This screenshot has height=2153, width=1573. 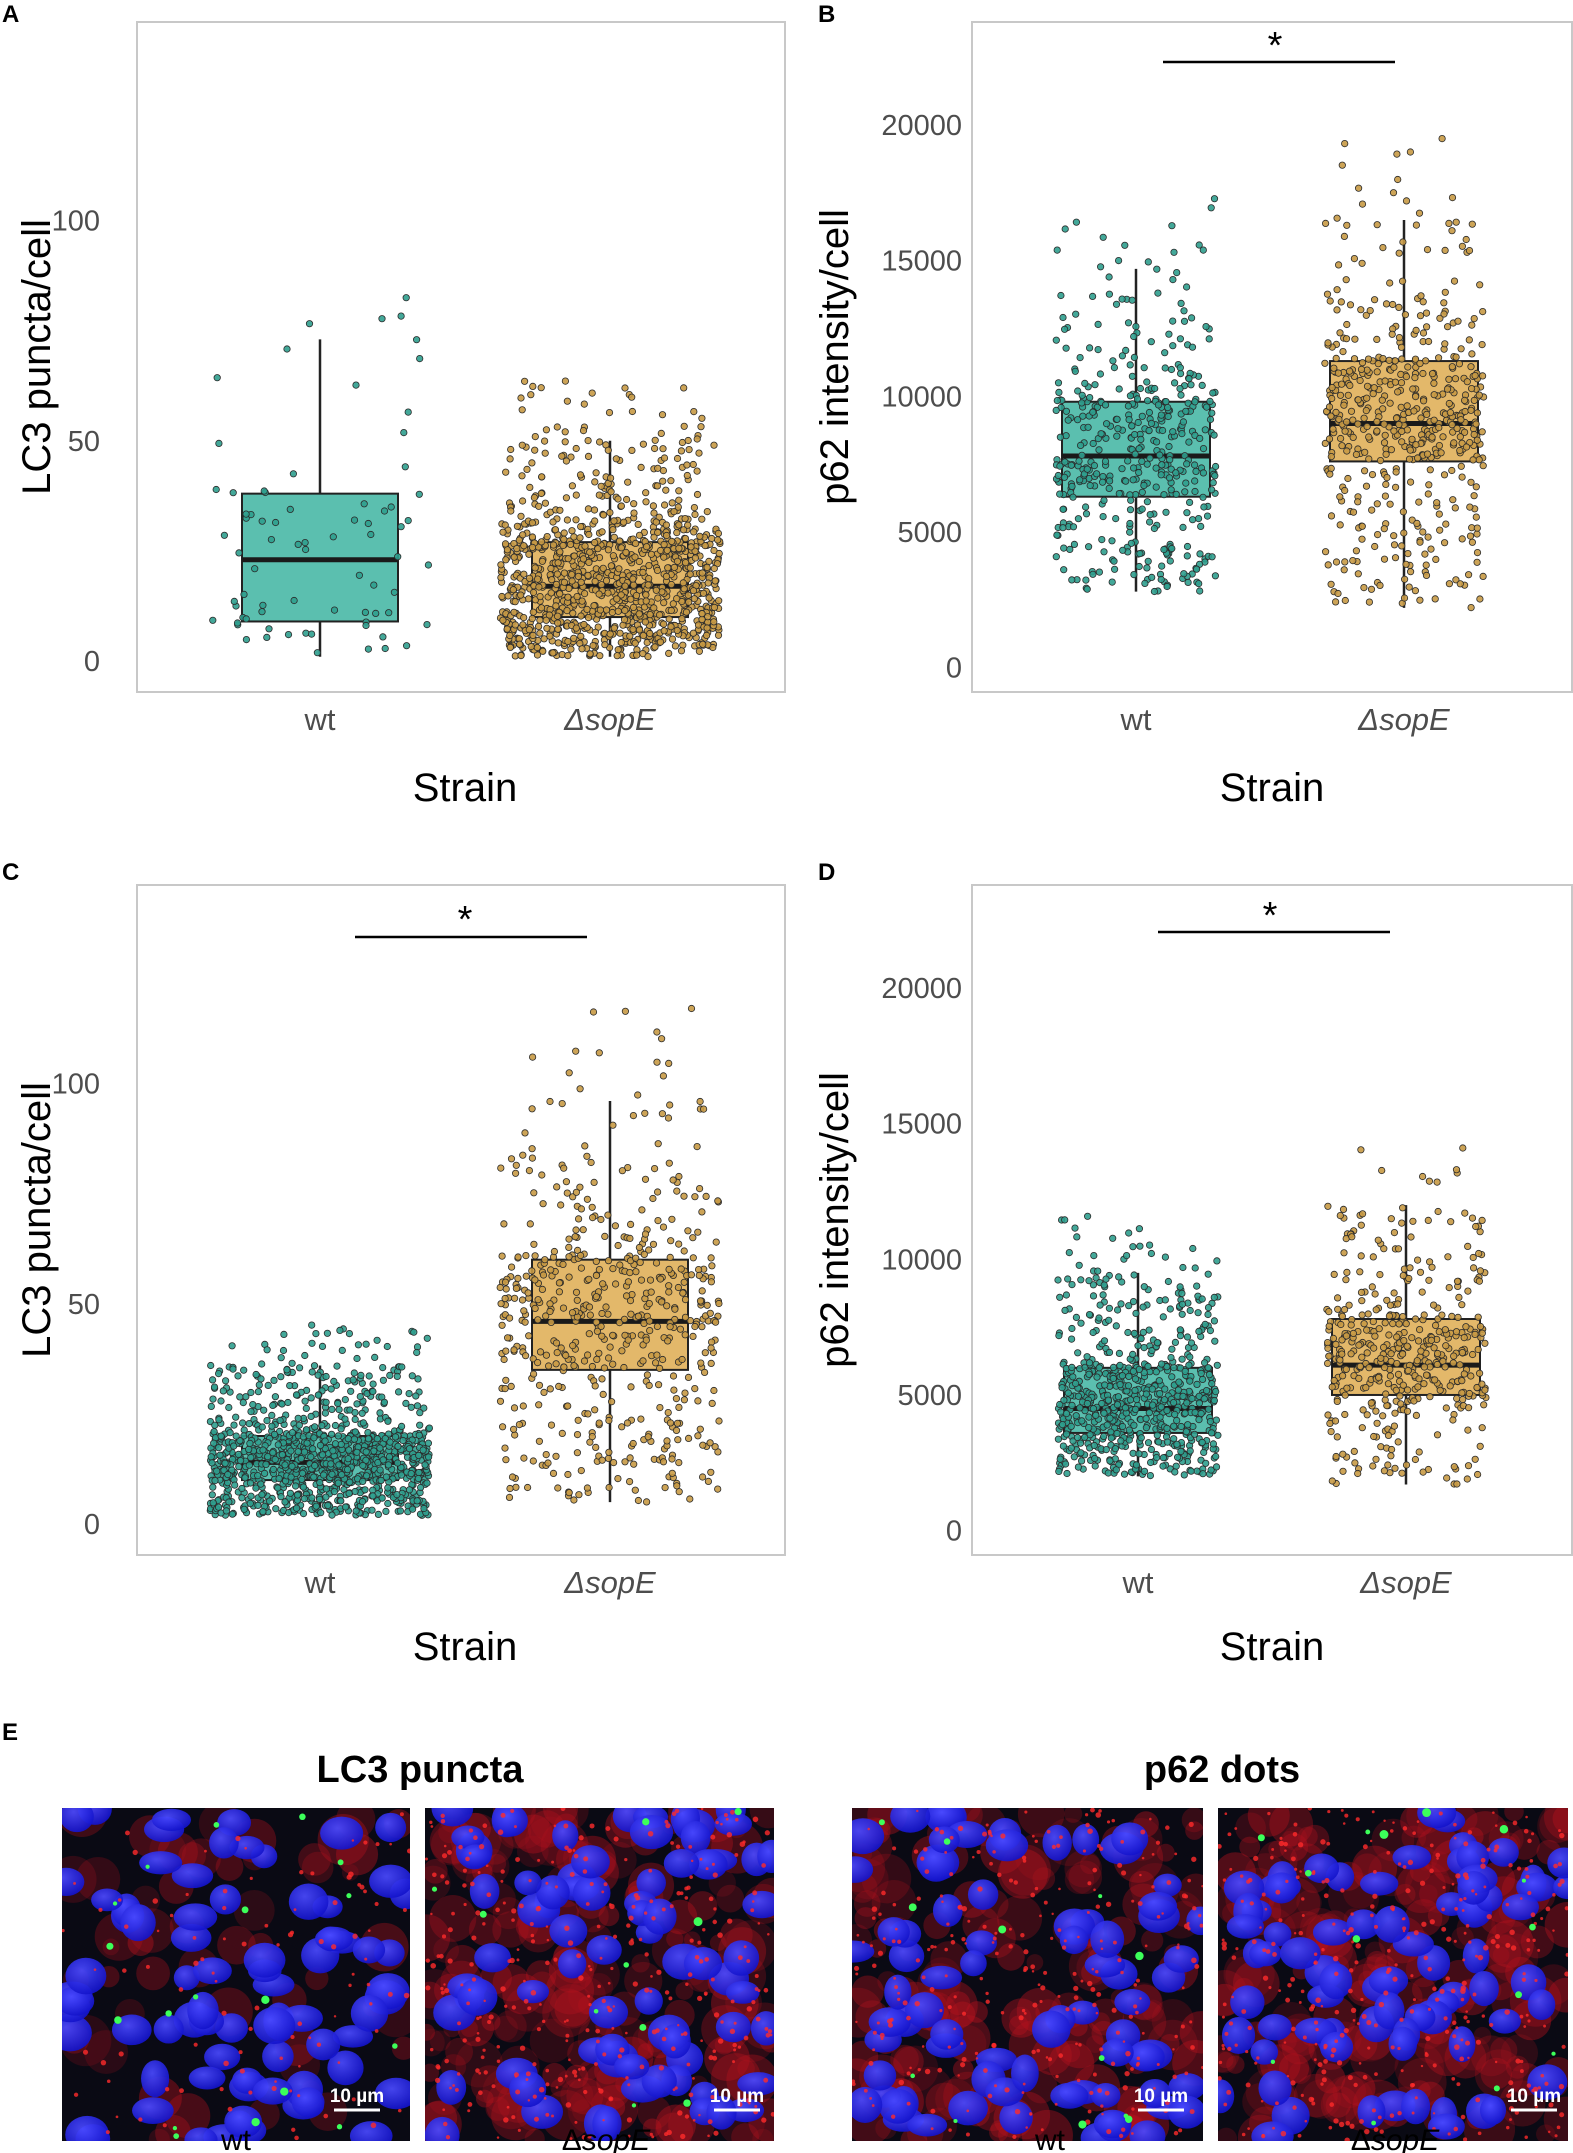 What do you see at coordinates (37, 1220) in the screenshot?
I see `y-axis-label: LC3 puncta/cell` at bounding box center [37, 1220].